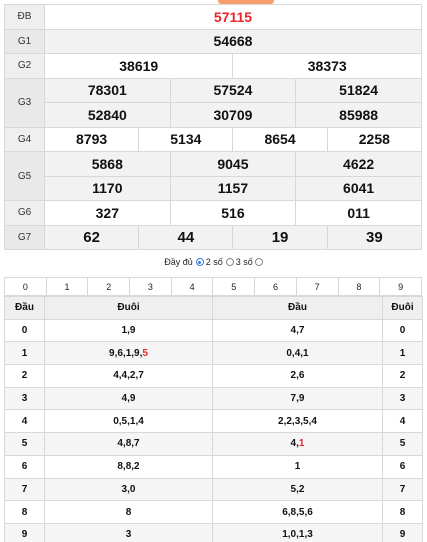 The image size is (427, 542). Describe the element at coordinates (246, 2) in the screenshot. I see `top-tab-indicator` at that location.